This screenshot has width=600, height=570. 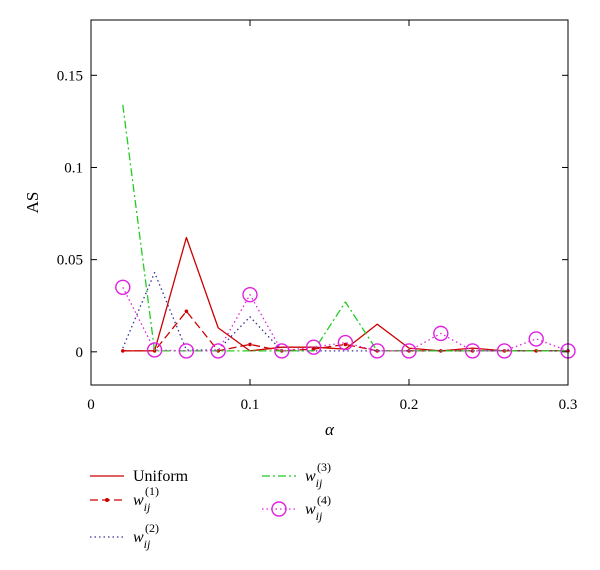 I want to click on x-tick-label: 0.2, so click(x=409, y=405).